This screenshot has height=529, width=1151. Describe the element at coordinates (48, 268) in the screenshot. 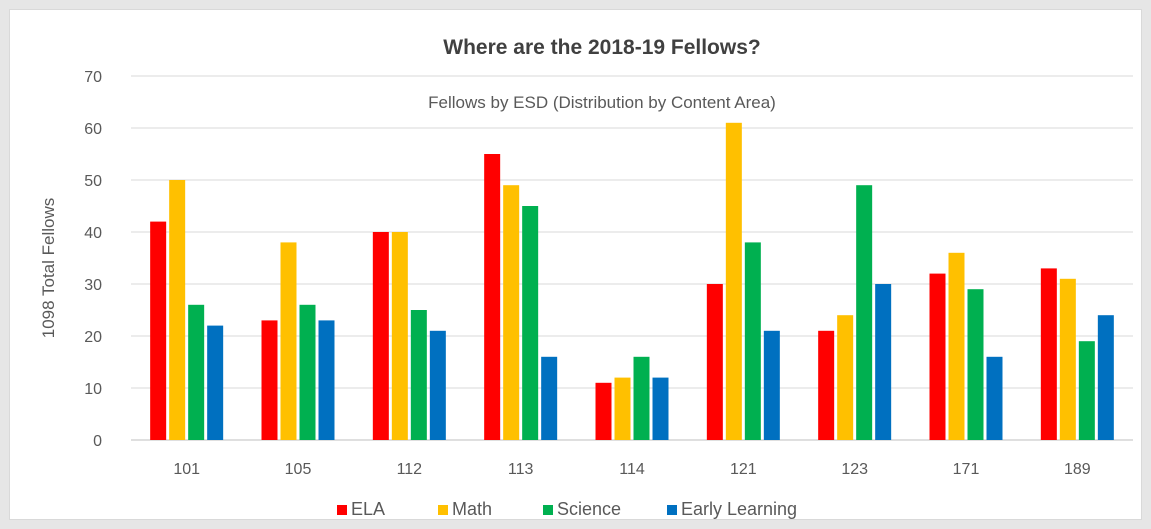

I see `y-axis-label: 1098 Total Fellows` at that location.